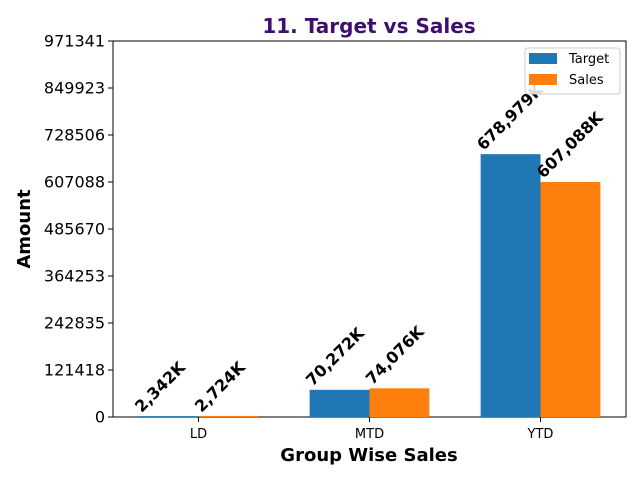  What do you see at coordinates (369, 434) in the screenshot?
I see `x-tick-label: MTD` at bounding box center [369, 434].